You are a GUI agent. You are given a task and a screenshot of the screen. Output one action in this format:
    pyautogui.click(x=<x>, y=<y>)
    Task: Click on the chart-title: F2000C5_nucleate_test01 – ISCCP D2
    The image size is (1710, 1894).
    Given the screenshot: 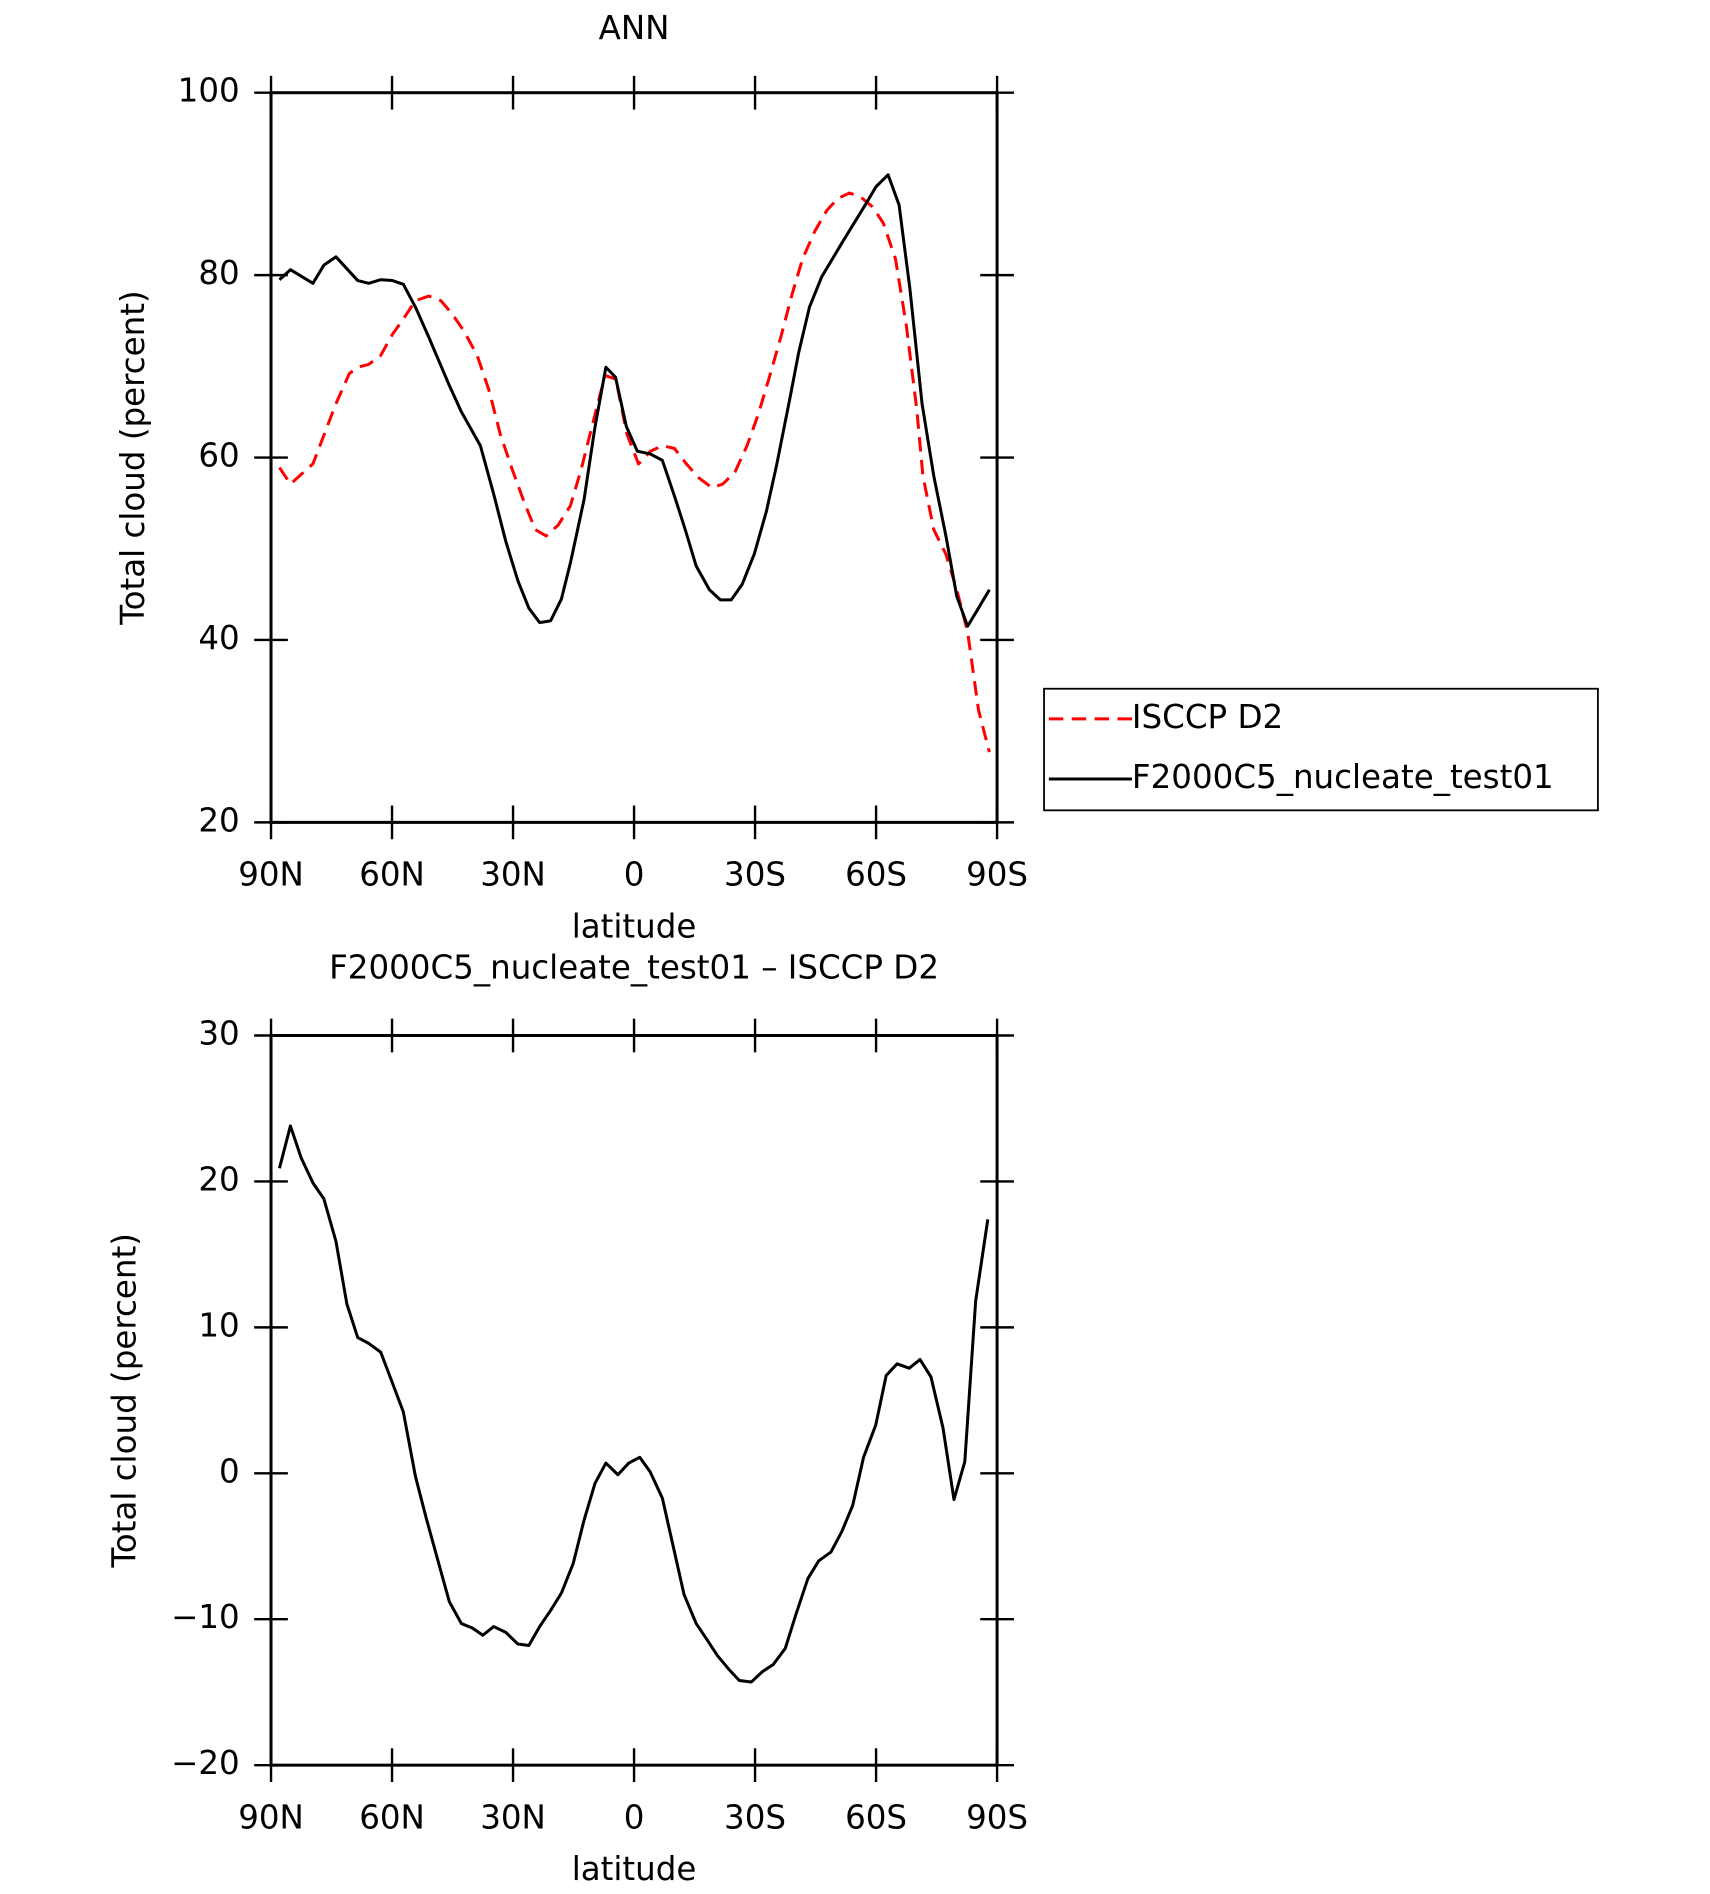 What is the action you would take?
    pyautogui.click(x=634, y=967)
    